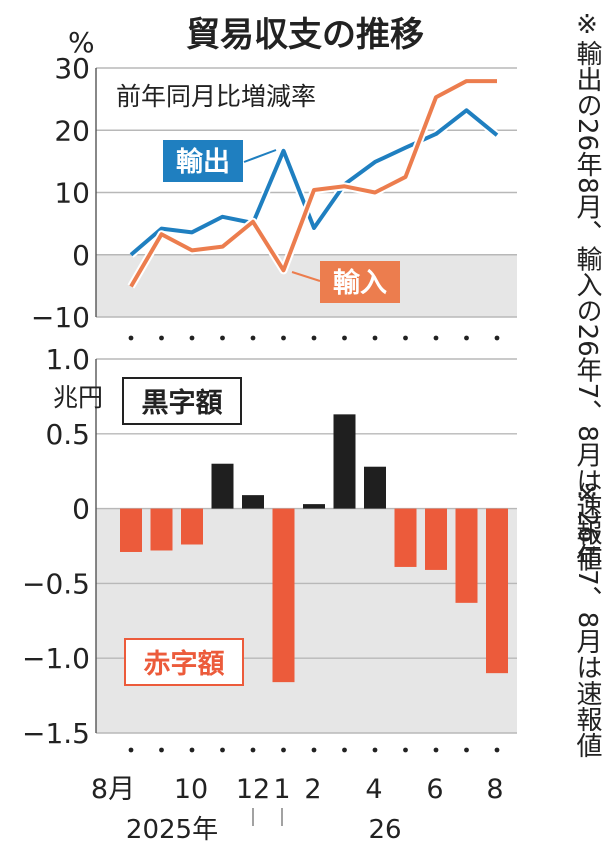 This screenshot has height=860, width=609. Describe the element at coordinates (72, 193) in the screenshot. I see `y-tick-label: 10` at that location.